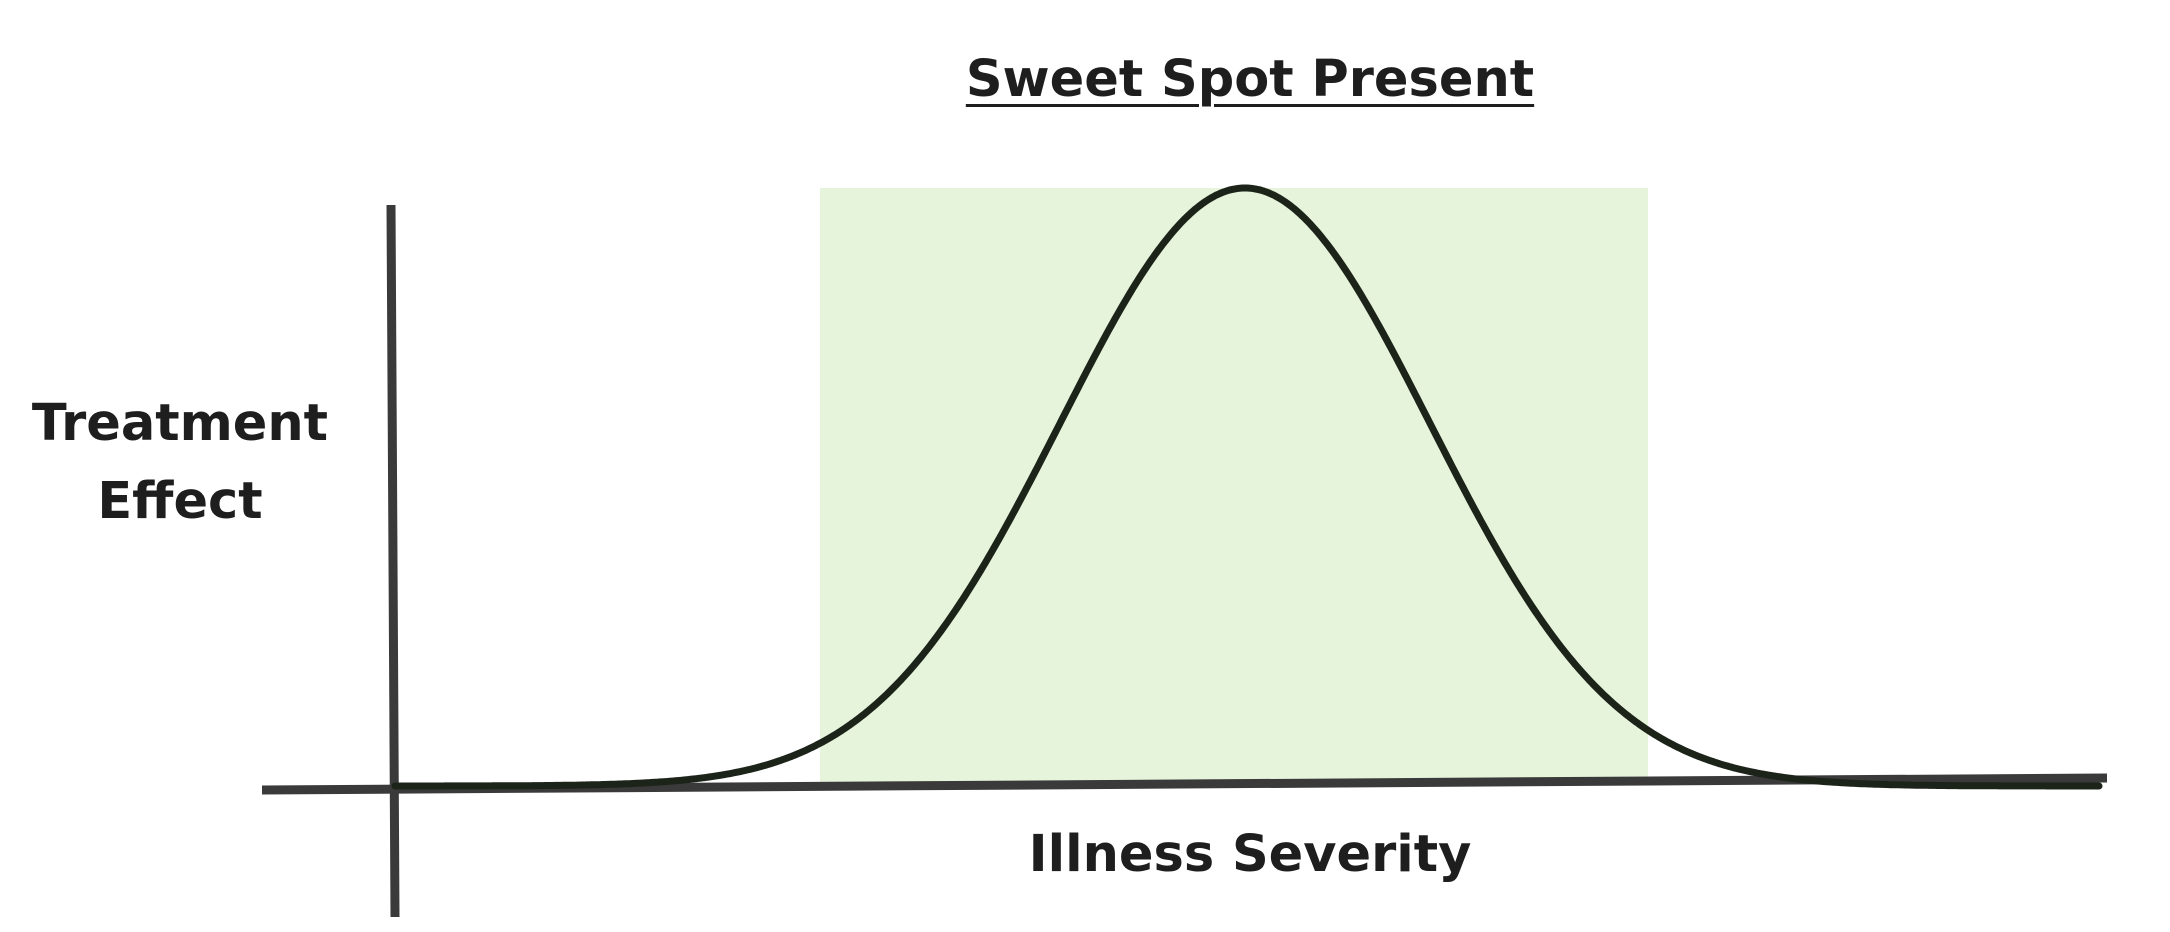 Image resolution: width=2170 pixels, height=932 pixels. I want to click on diagram-title: Sweet Spot Present, so click(1250, 79).